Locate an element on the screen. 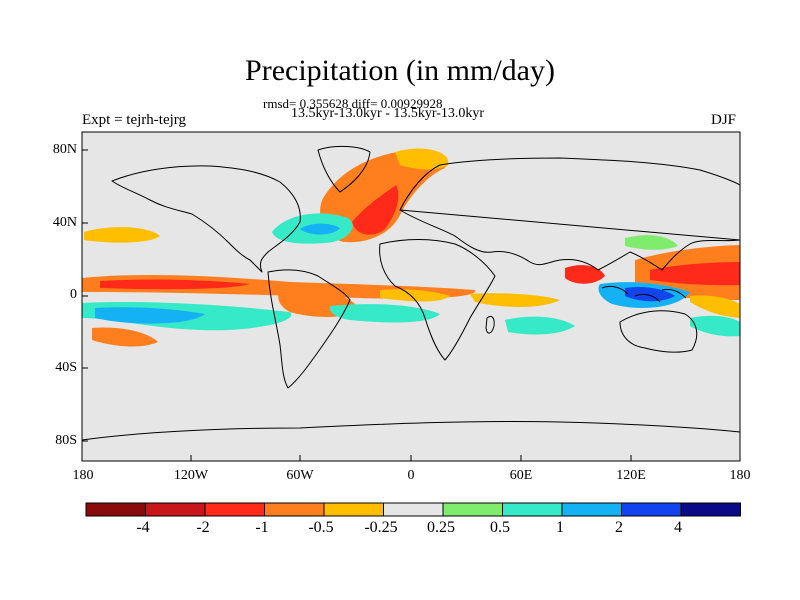 The width and height of the screenshot is (800, 600). anomaly-south-pacific-wet-core is located at coordinates (150, 315).